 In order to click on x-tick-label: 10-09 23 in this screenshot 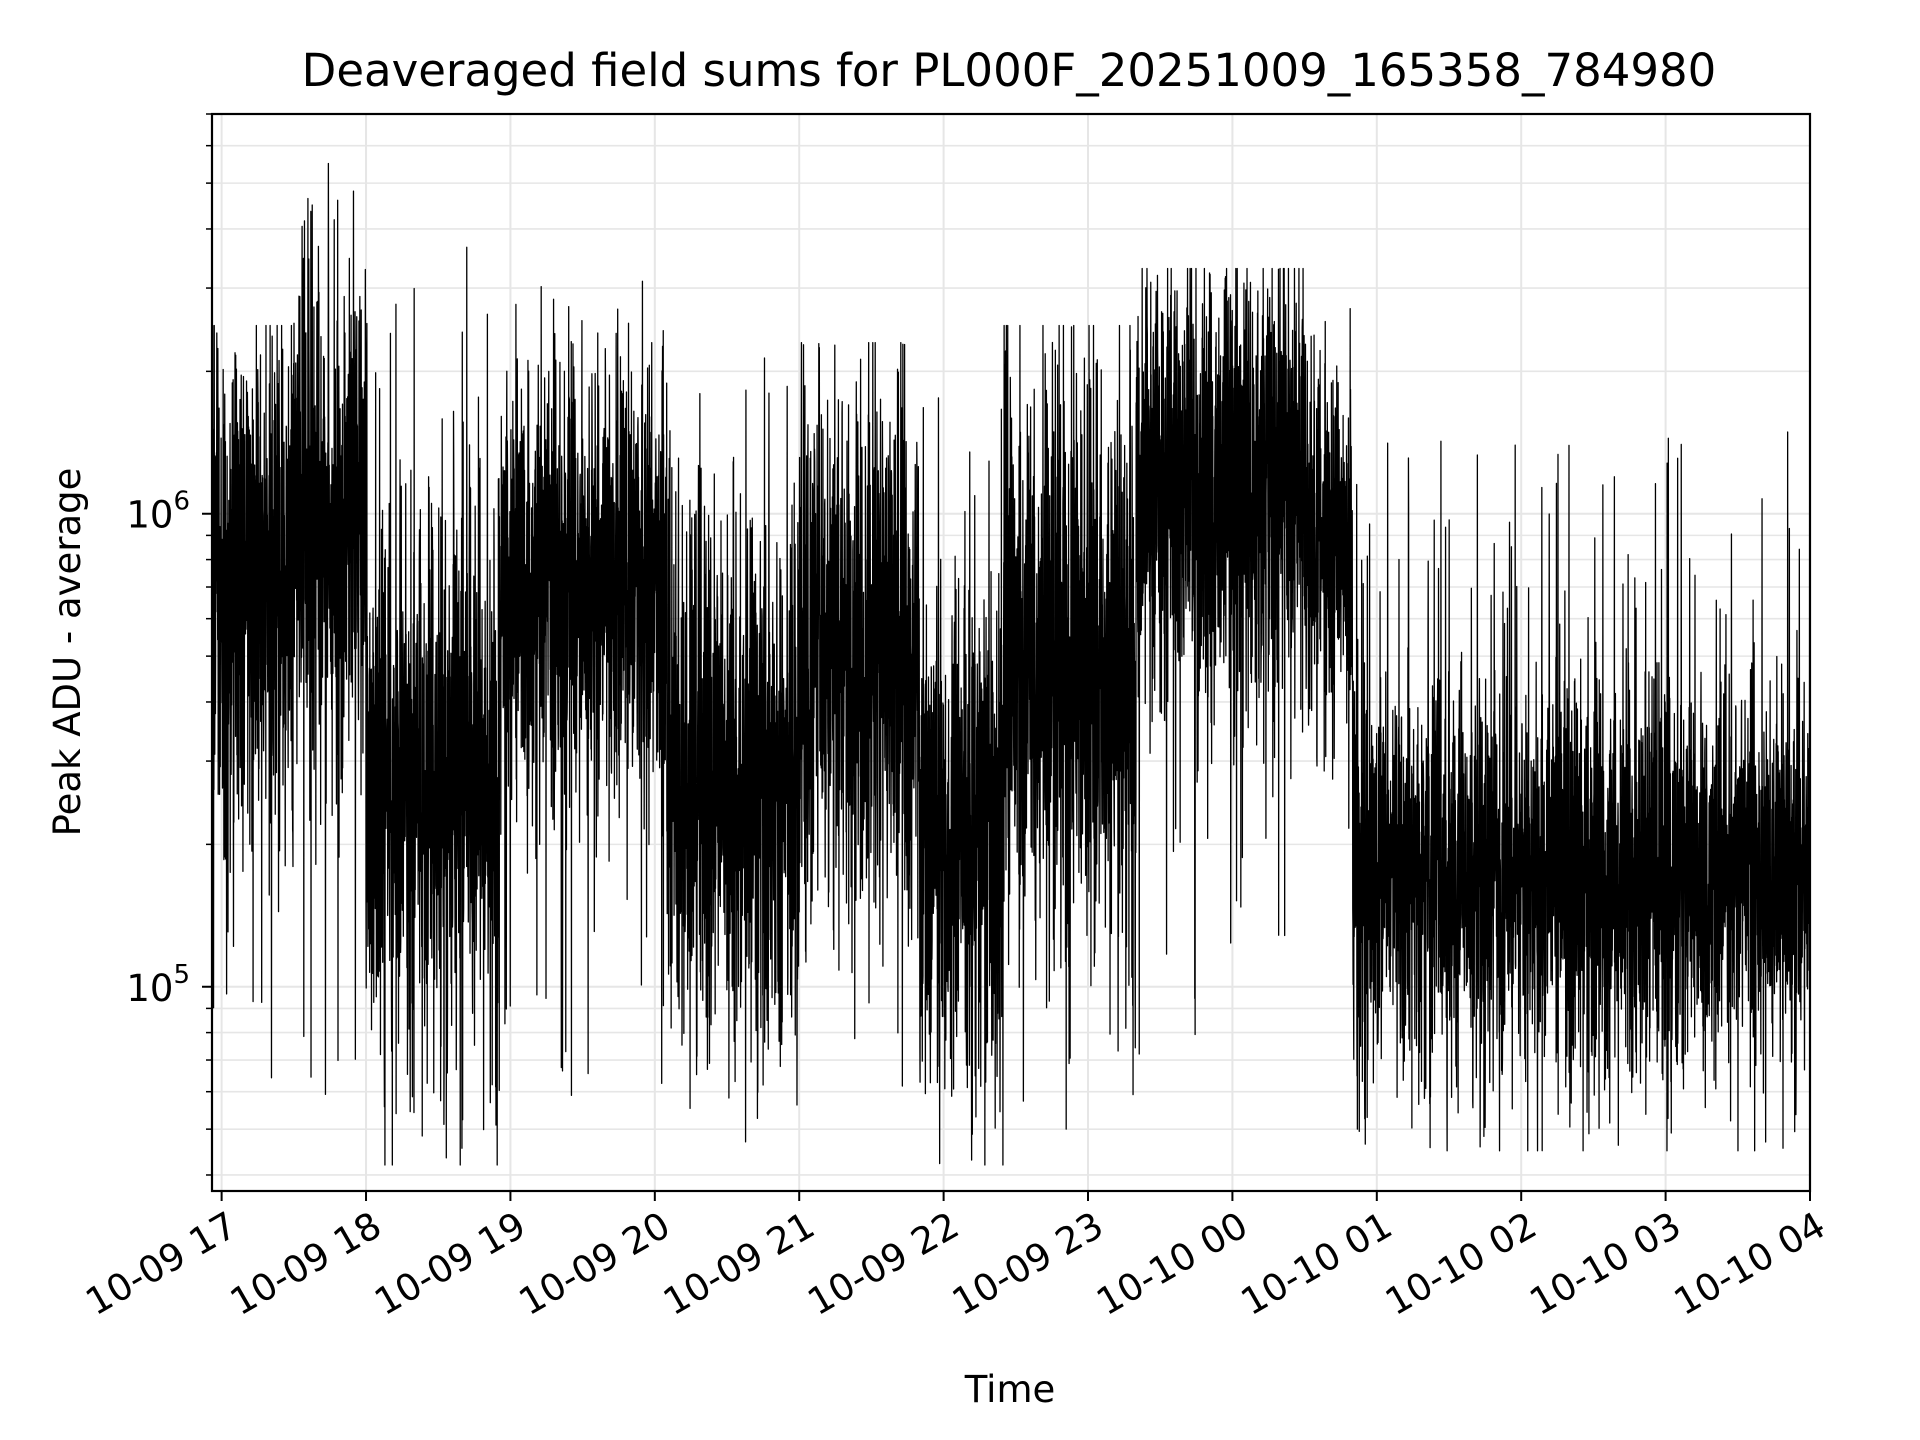, I will do `click(1028, 1264)`.